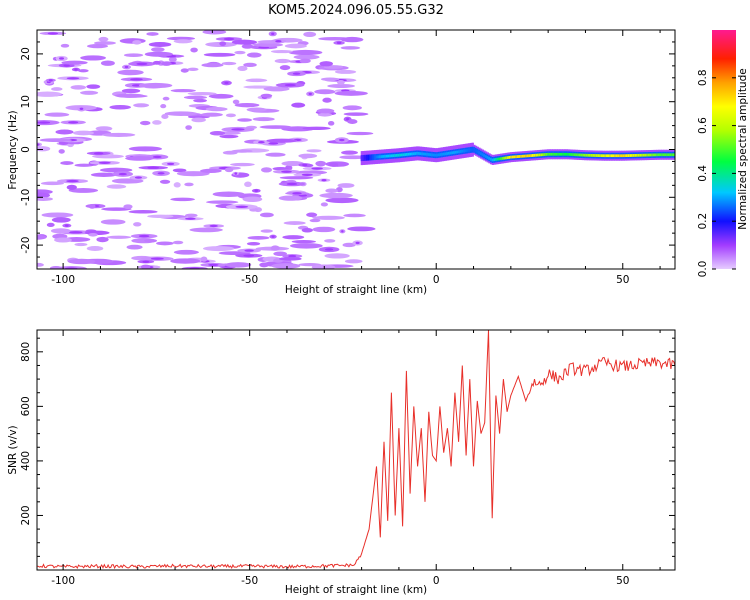 The width and height of the screenshot is (750, 600). I want to click on spectrogram-x-label: Height of straight line (km), so click(356, 290).